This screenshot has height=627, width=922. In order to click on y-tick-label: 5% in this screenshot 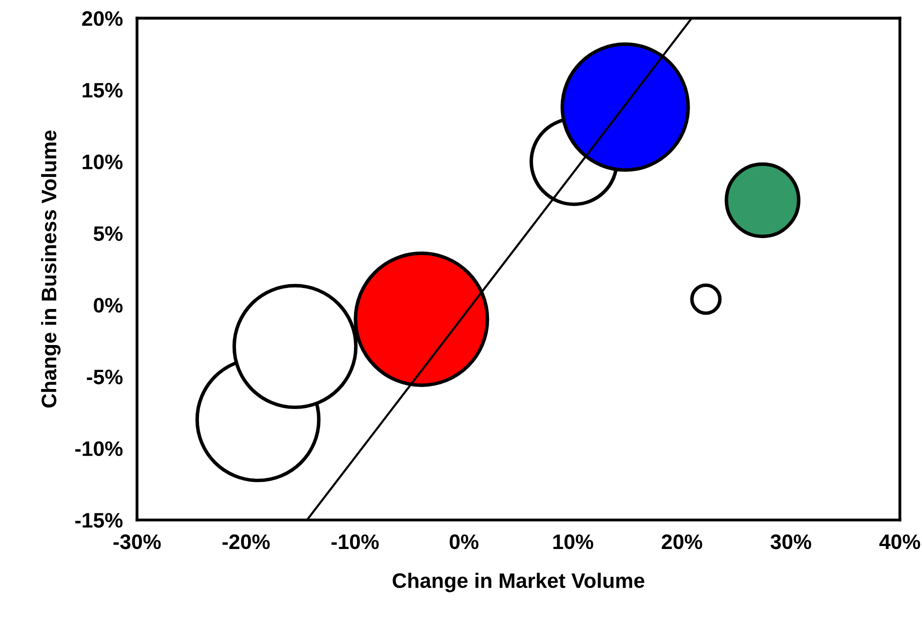, I will do `click(108, 233)`.